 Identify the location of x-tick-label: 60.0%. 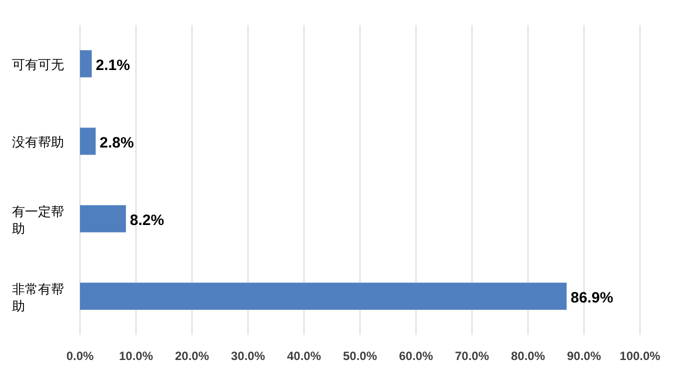
(416, 356).